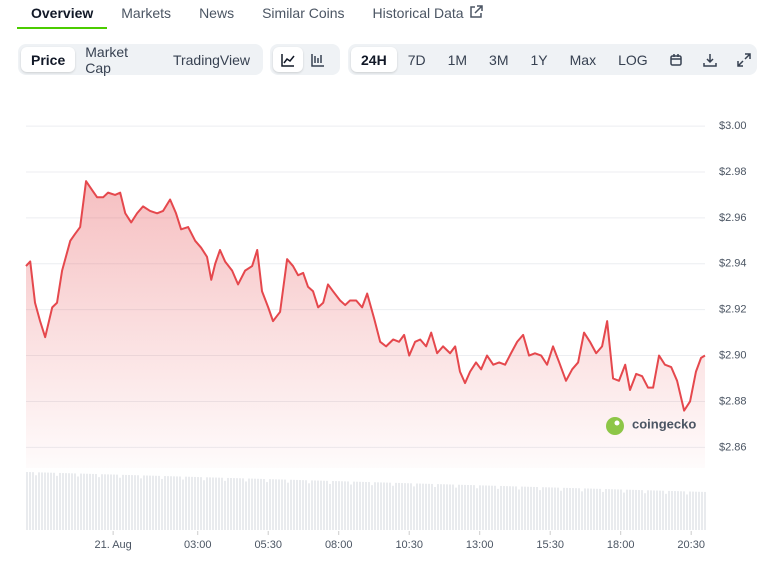 The width and height of the screenshot is (766, 572). What do you see at coordinates (303, 13) in the screenshot?
I see `tab: Similar Coins` at bounding box center [303, 13].